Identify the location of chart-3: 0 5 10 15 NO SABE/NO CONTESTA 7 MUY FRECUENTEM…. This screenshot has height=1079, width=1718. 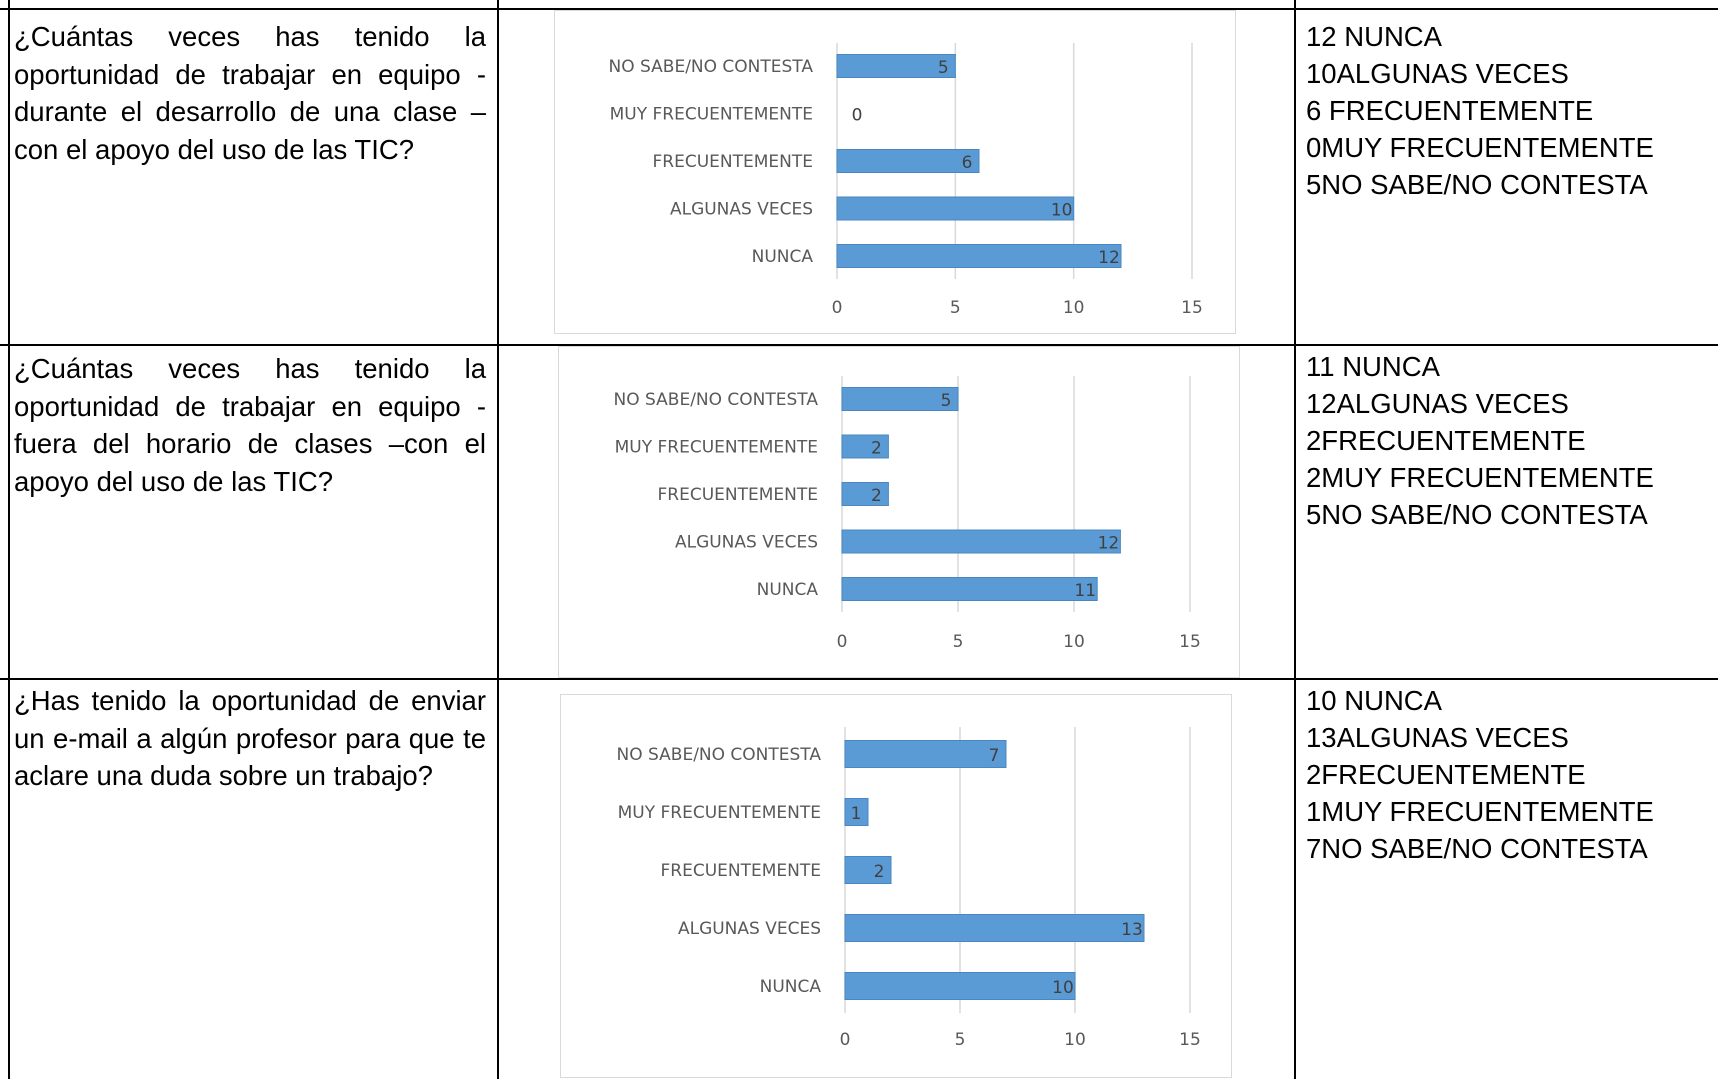
(909, 888).